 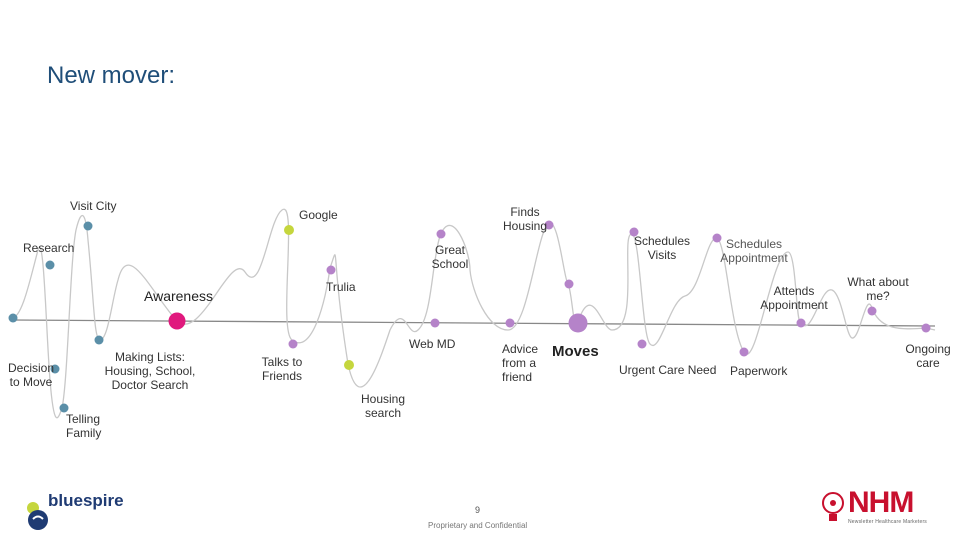 What do you see at coordinates (549, 225) in the screenshot?
I see `node-finds-housing-dot` at bounding box center [549, 225].